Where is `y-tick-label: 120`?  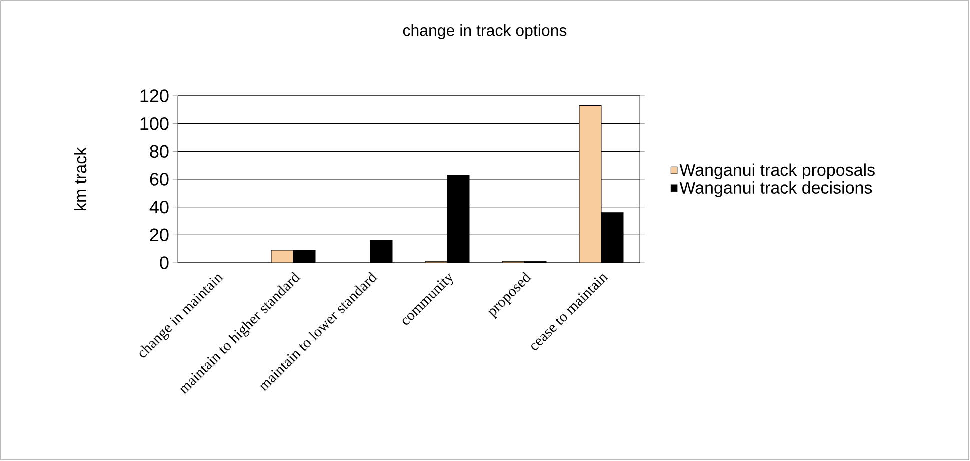 y-tick-label: 120 is located at coordinates (154, 96).